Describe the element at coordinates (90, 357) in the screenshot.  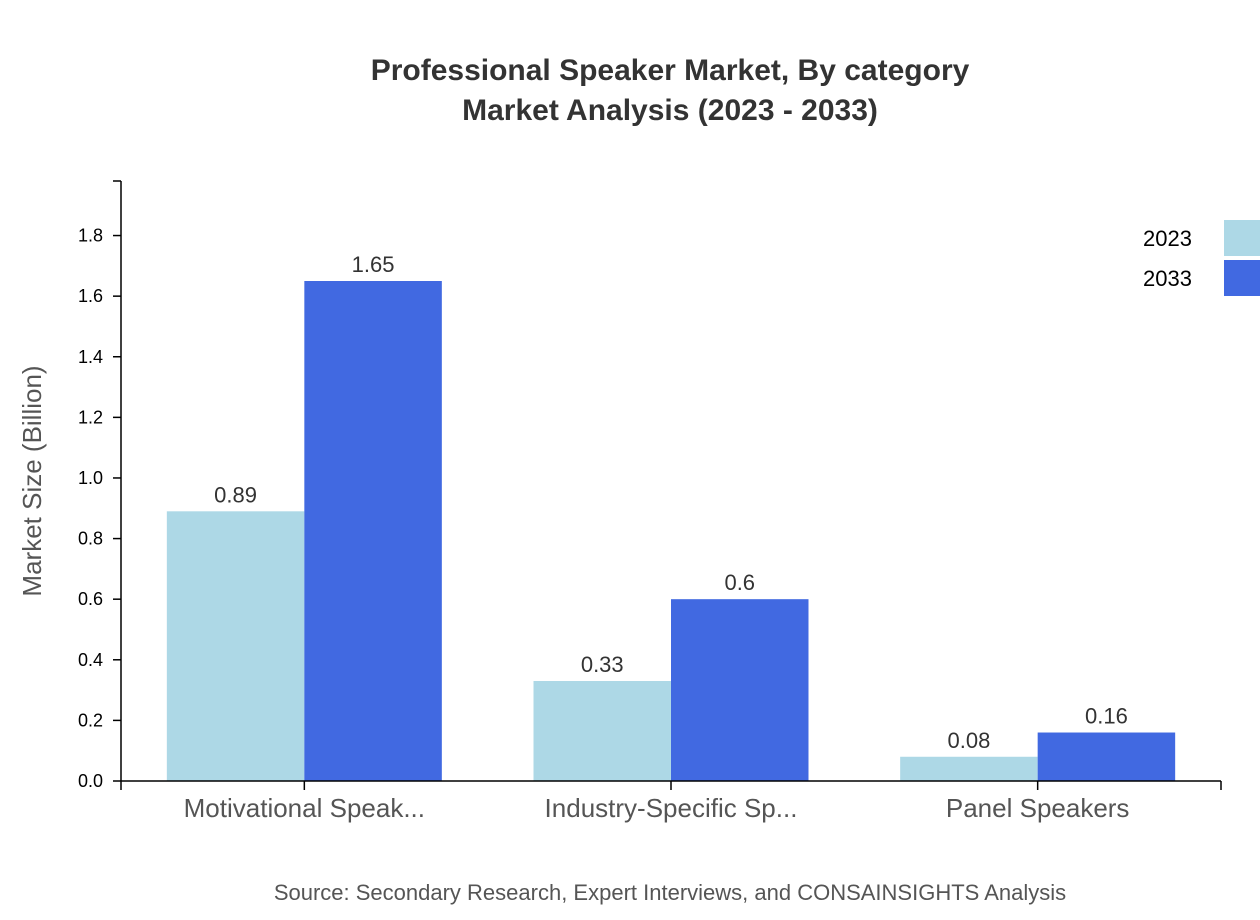
I see `y-tick-label: 1.4` at that location.